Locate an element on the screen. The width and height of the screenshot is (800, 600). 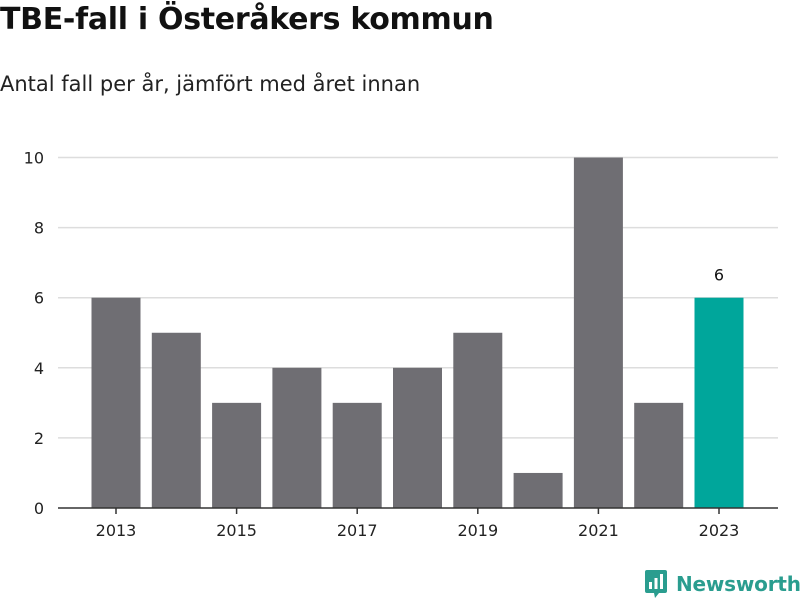
y-tick-label-2: 2 is located at coordinates (39, 438).